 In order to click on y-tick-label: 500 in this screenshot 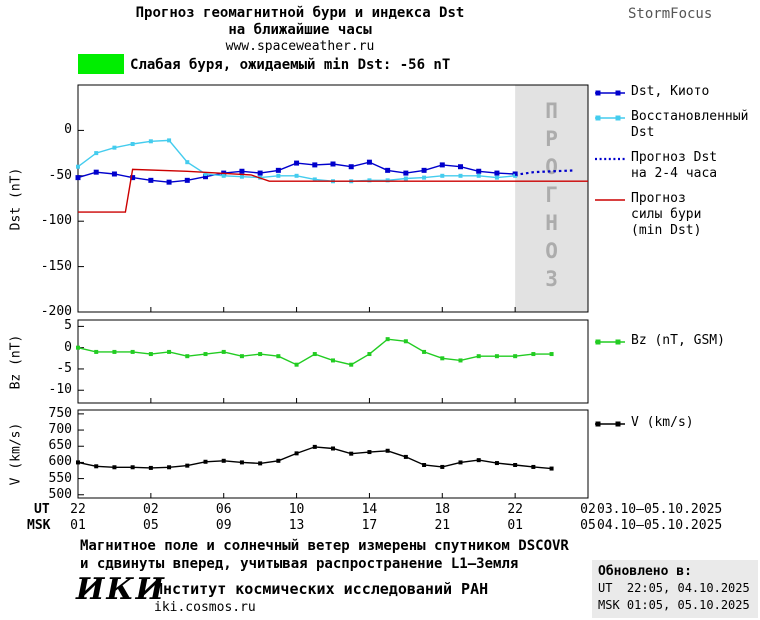, I will do `click(60, 494)`.